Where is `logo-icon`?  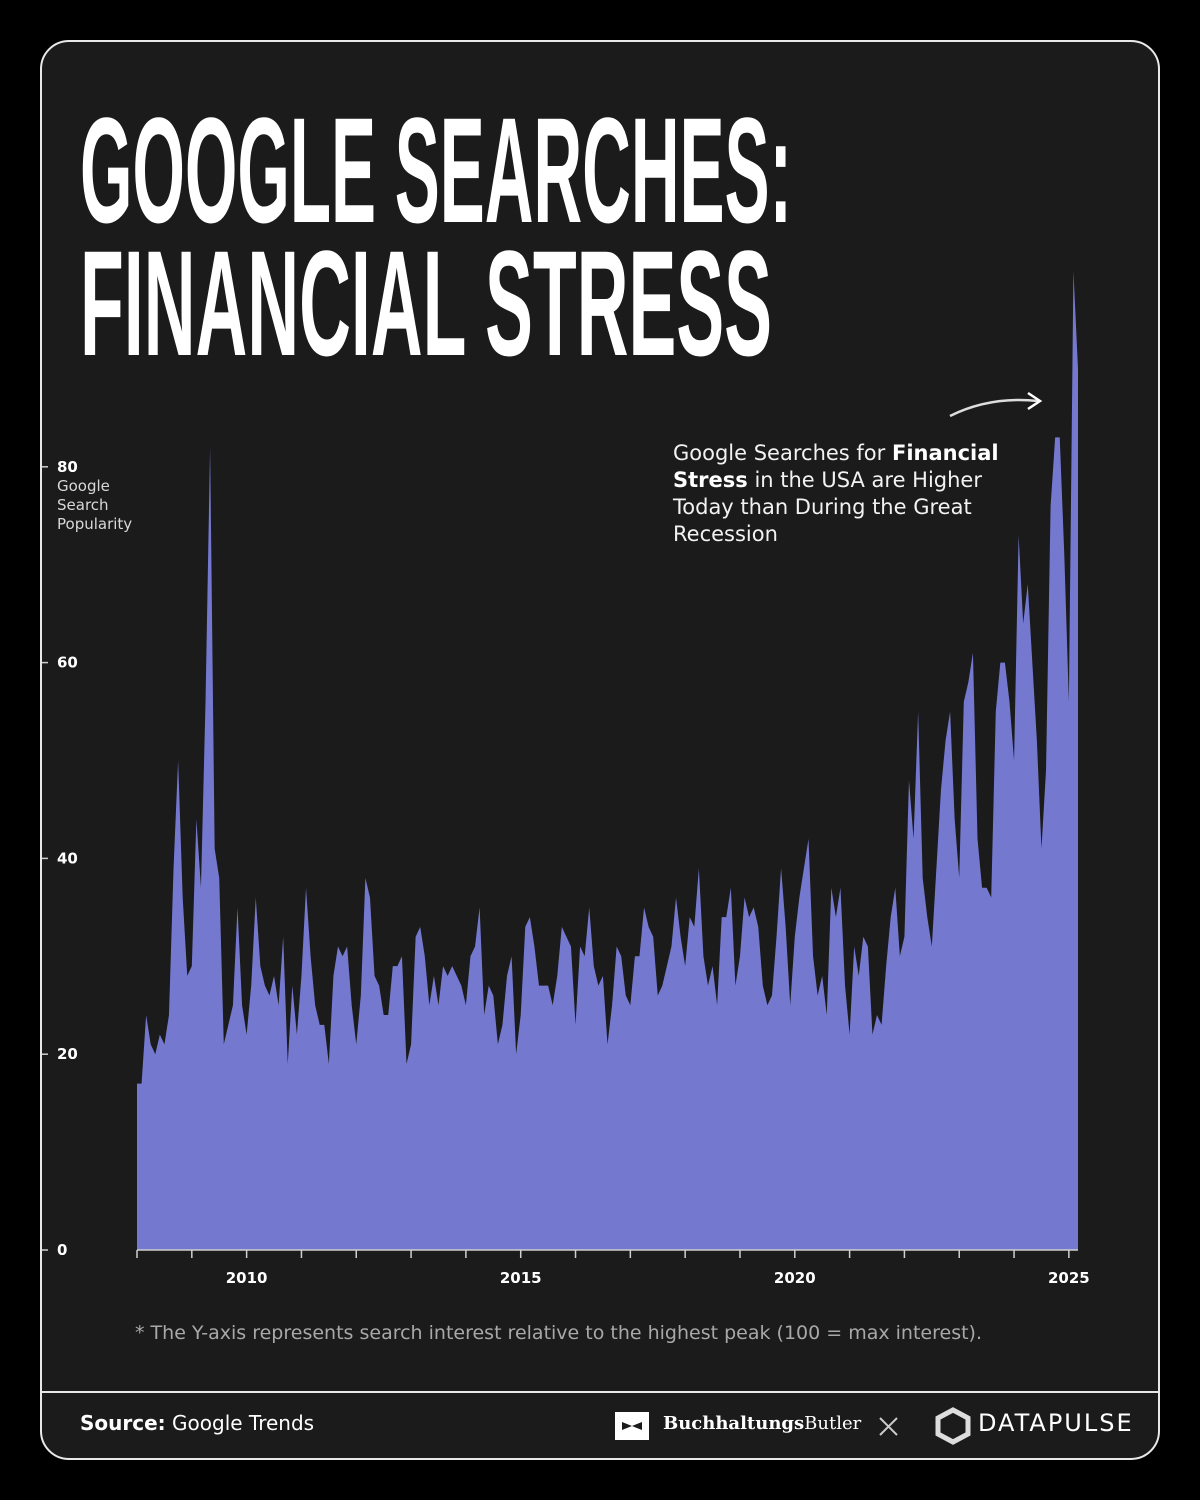
logo-icon is located at coordinates (953, 1426).